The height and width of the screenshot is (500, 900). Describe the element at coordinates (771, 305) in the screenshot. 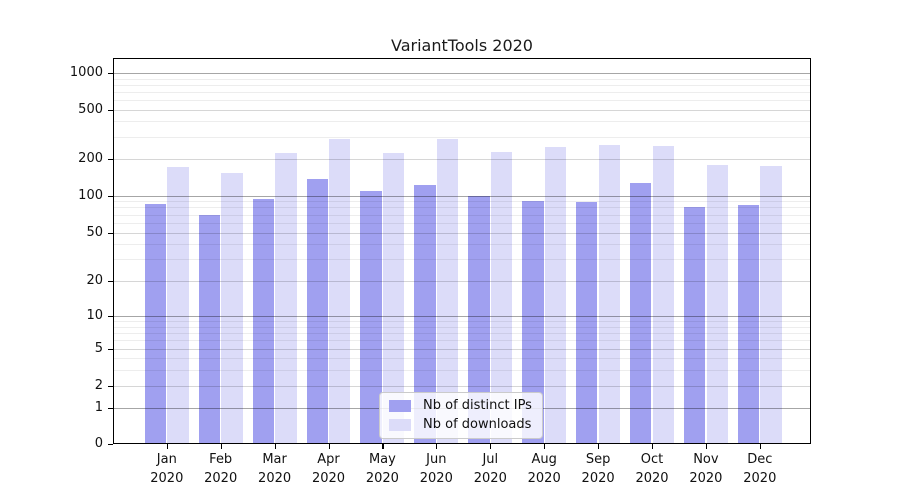

I see `bar-downloads-dec` at that location.